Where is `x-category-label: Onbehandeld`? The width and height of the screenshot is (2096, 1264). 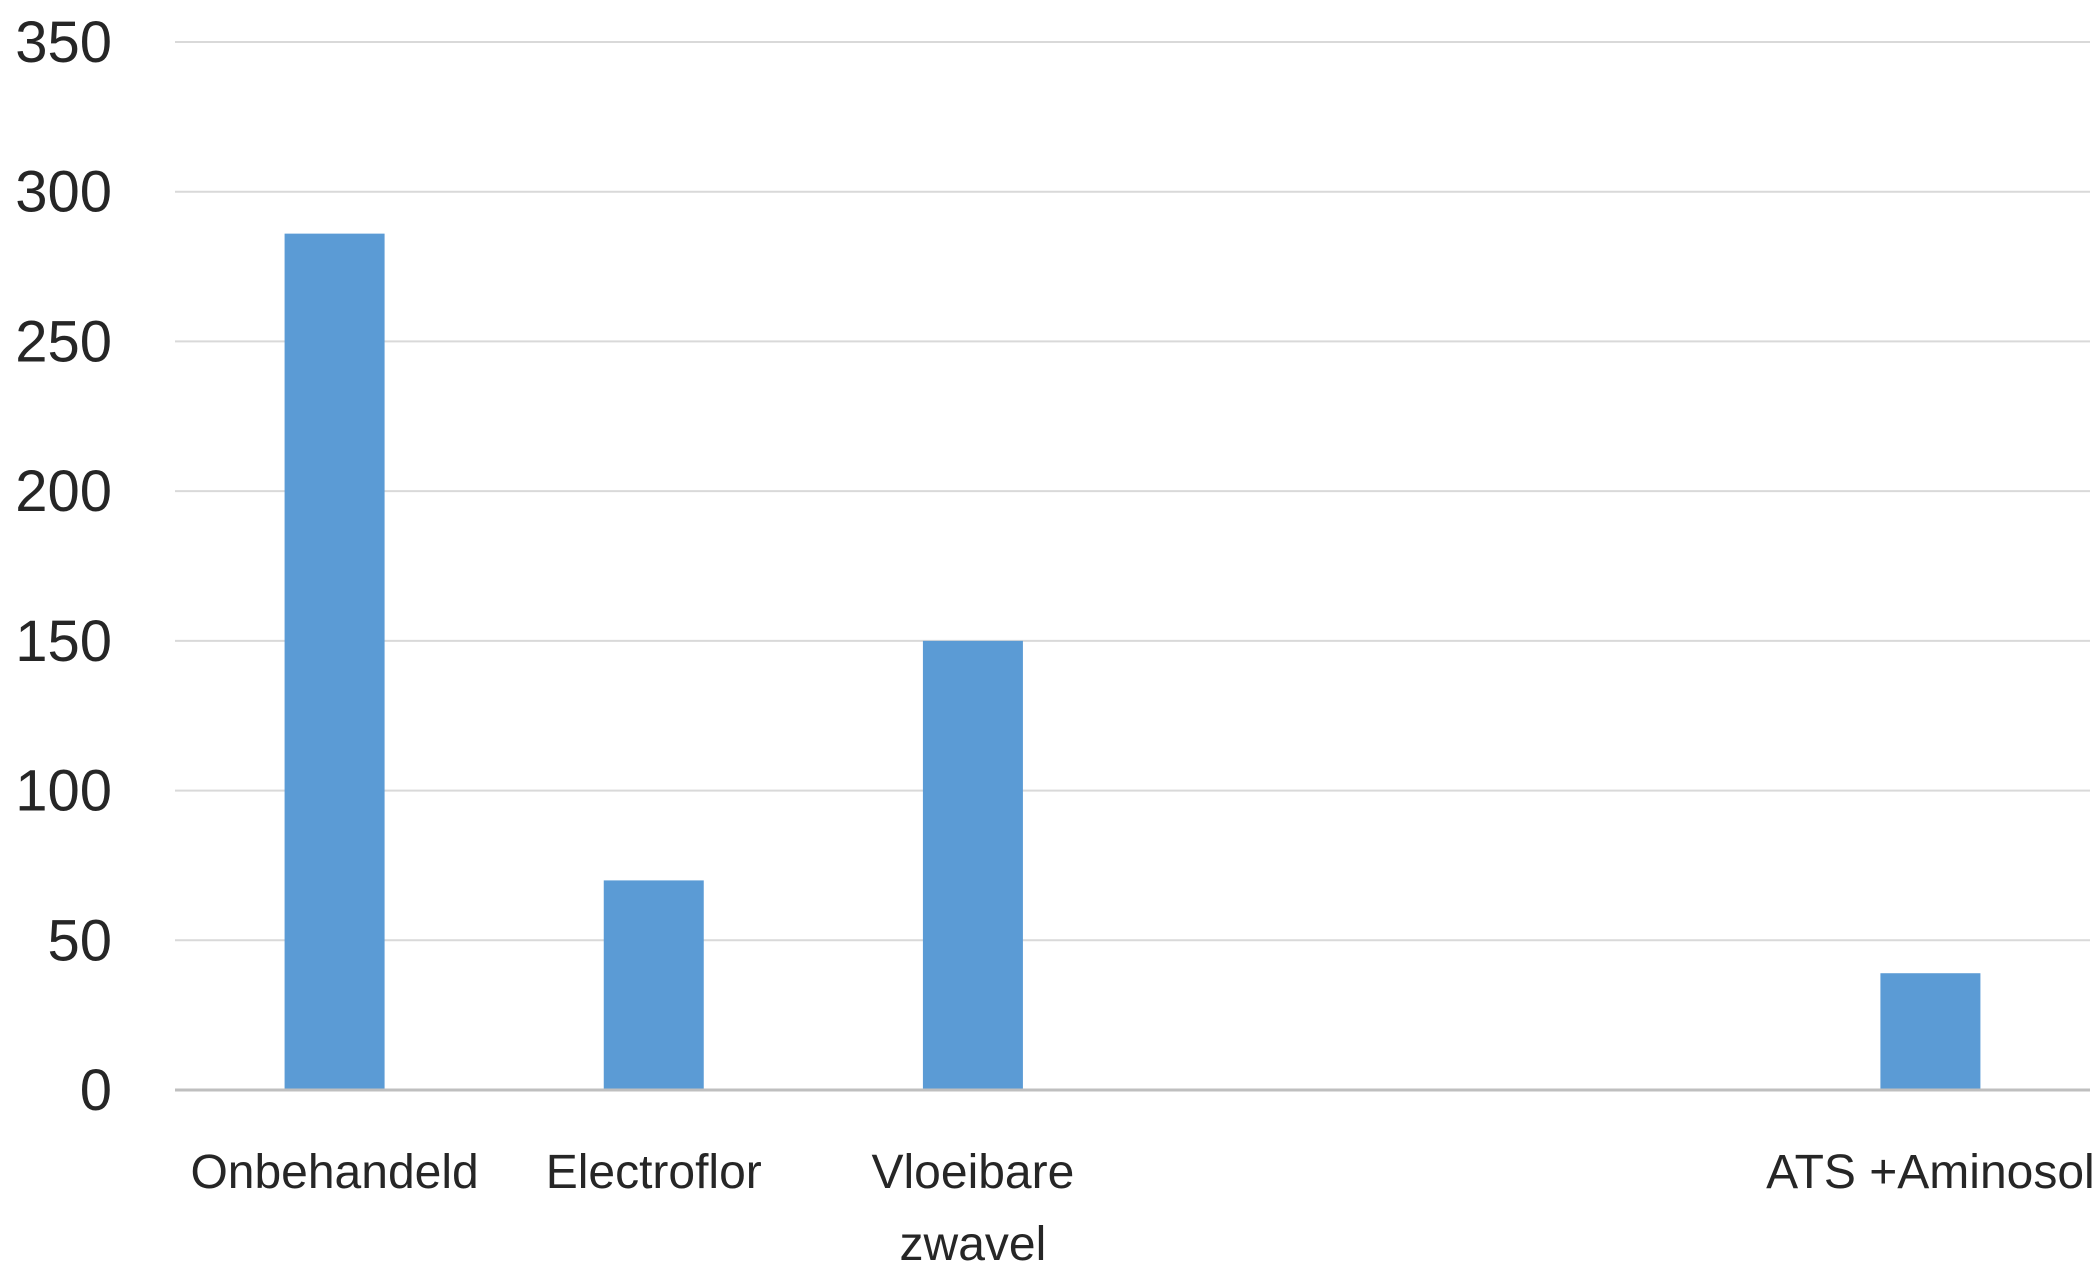 x-category-label: Onbehandeld is located at coordinates (334, 1172).